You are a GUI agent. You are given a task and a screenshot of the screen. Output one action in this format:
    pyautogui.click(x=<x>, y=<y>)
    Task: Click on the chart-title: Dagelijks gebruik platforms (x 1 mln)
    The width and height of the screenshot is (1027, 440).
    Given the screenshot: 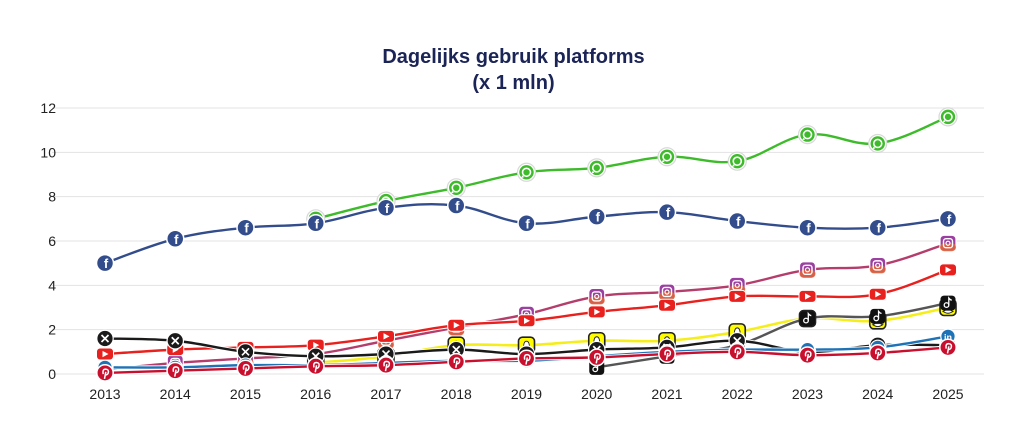 What is the action you would take?
    pyautogui.click(x=513, y=70)
    